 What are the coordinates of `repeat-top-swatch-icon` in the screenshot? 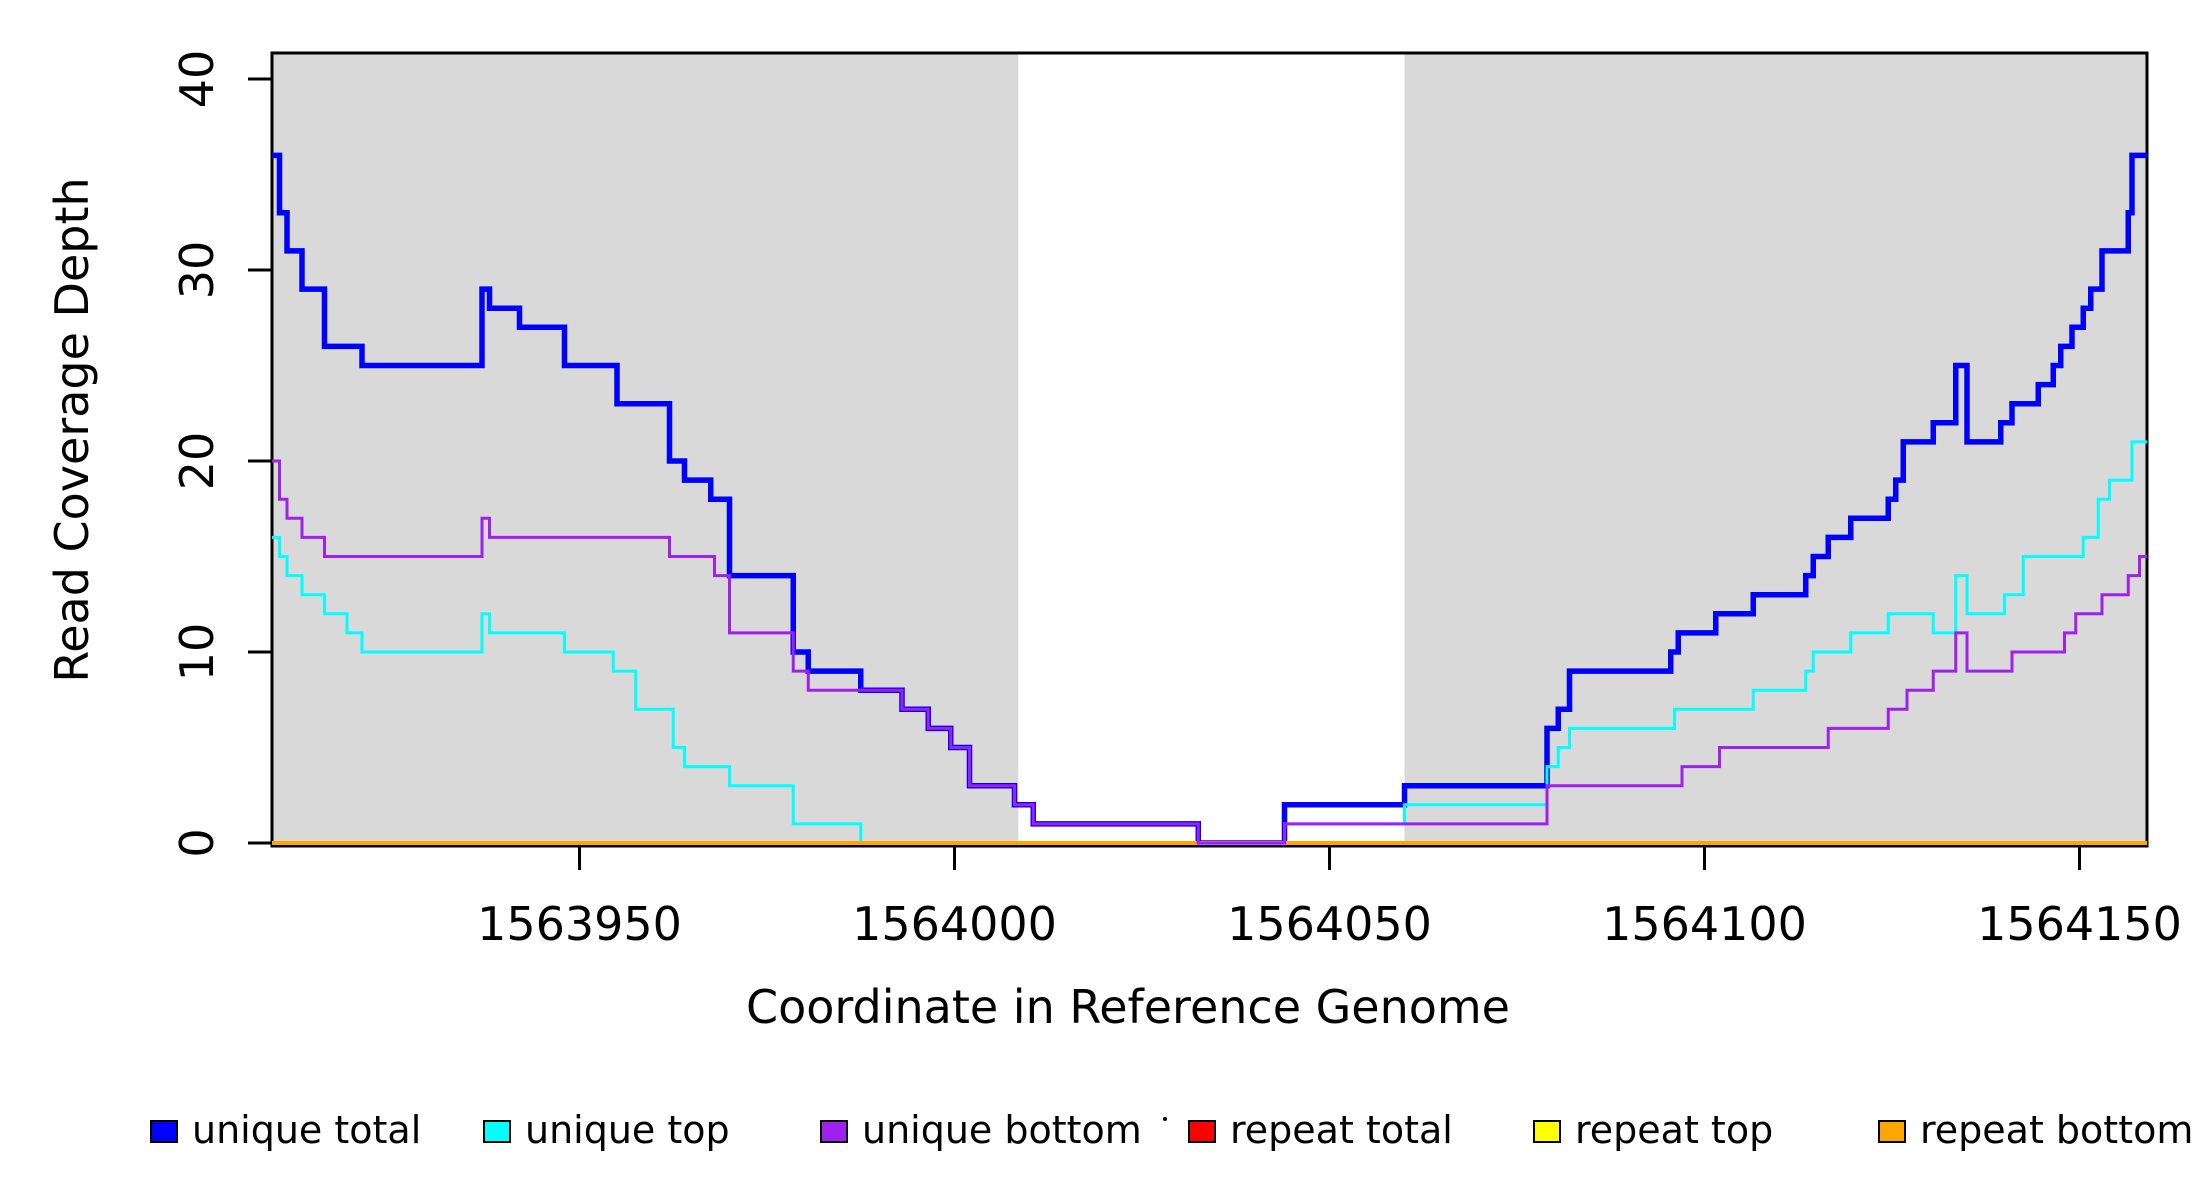 It's located at (1547, 1131).